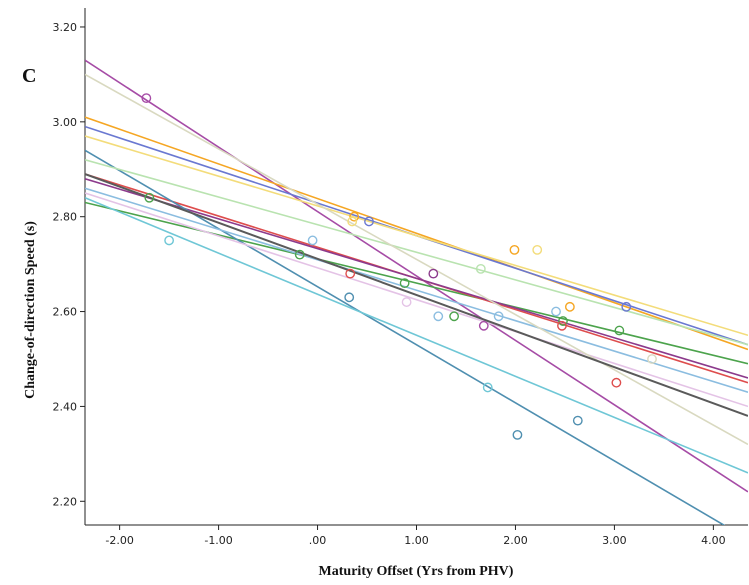 This screenshot has height=585, width=749. Describe the element at coordinates (318, 540) in the screenshot. I see `x-tick-label: .00` at that location.